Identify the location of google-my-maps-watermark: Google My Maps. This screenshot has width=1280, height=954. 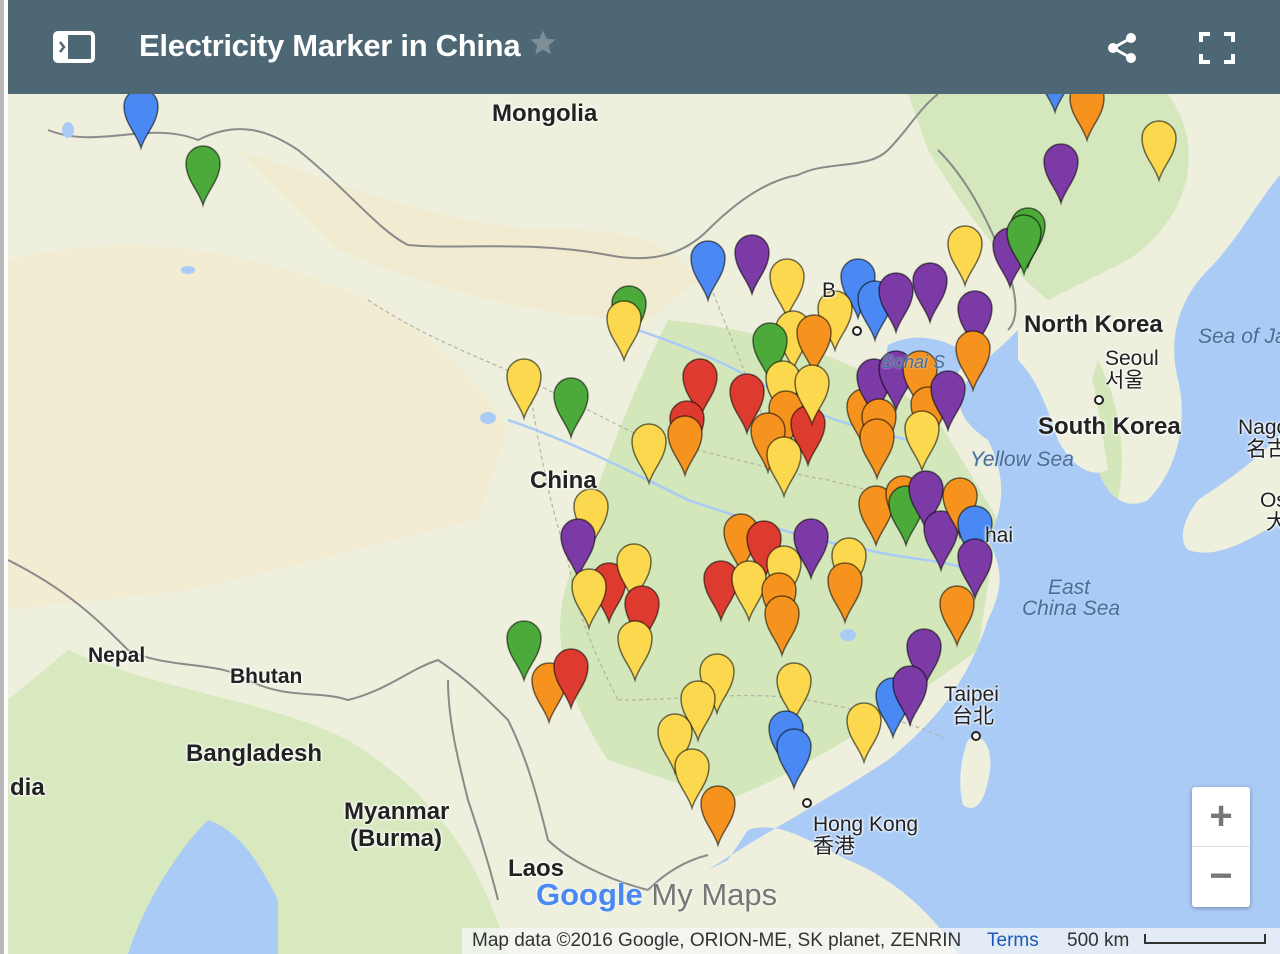
(656, 895).